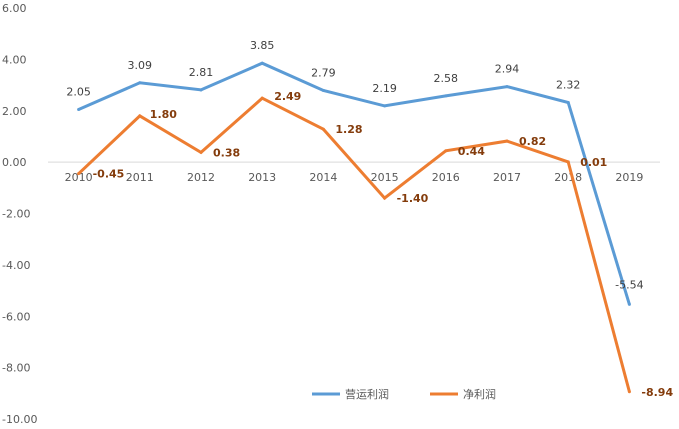 The width and height of the screenshot is (679, 429). I want to click on y-tick-label: 4.00, so click(14, 59).